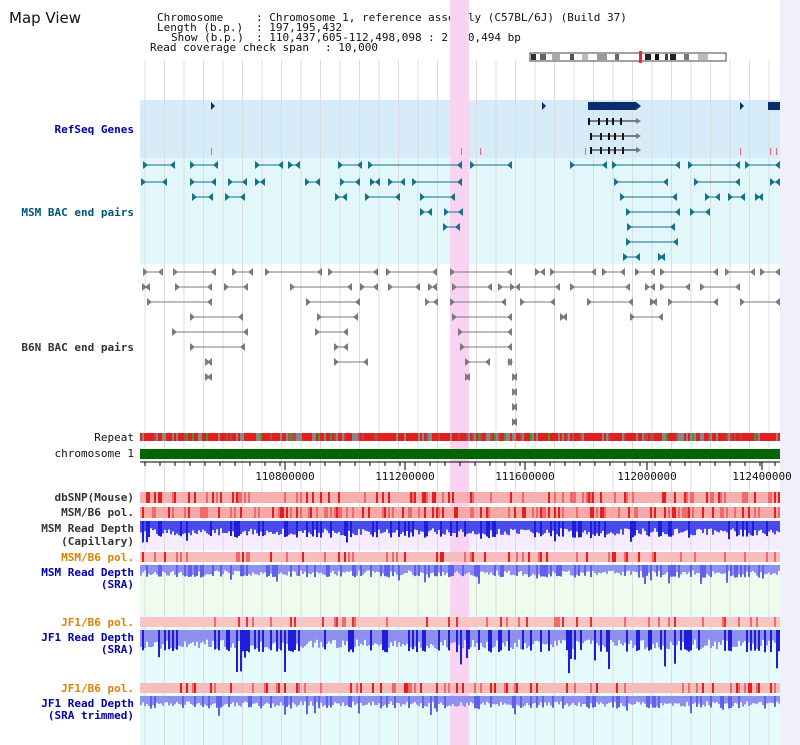 The height and width of the screenshot is (745, 800). I want to click on label-jf1-b6-pol-2: JF1/B6 pol., so click(97, 688).